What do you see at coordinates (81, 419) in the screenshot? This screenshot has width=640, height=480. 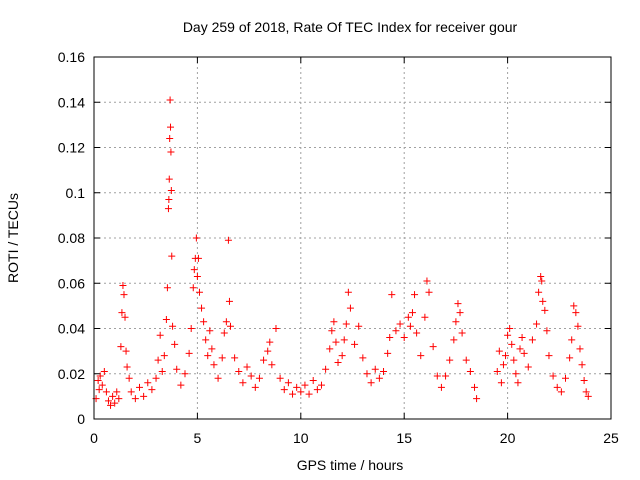 I see `y-tick-label: 0` at bounding box center [81, 419].